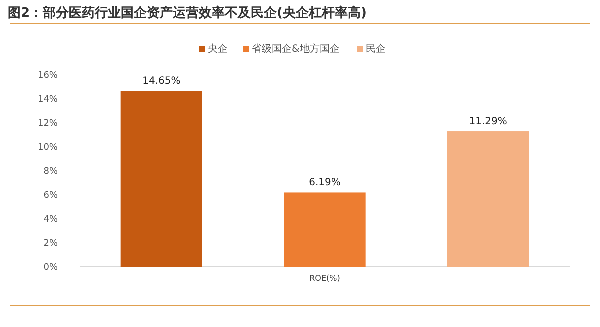  I want to click on legend-label: 省级国企&地方国企, so click(296, 49).